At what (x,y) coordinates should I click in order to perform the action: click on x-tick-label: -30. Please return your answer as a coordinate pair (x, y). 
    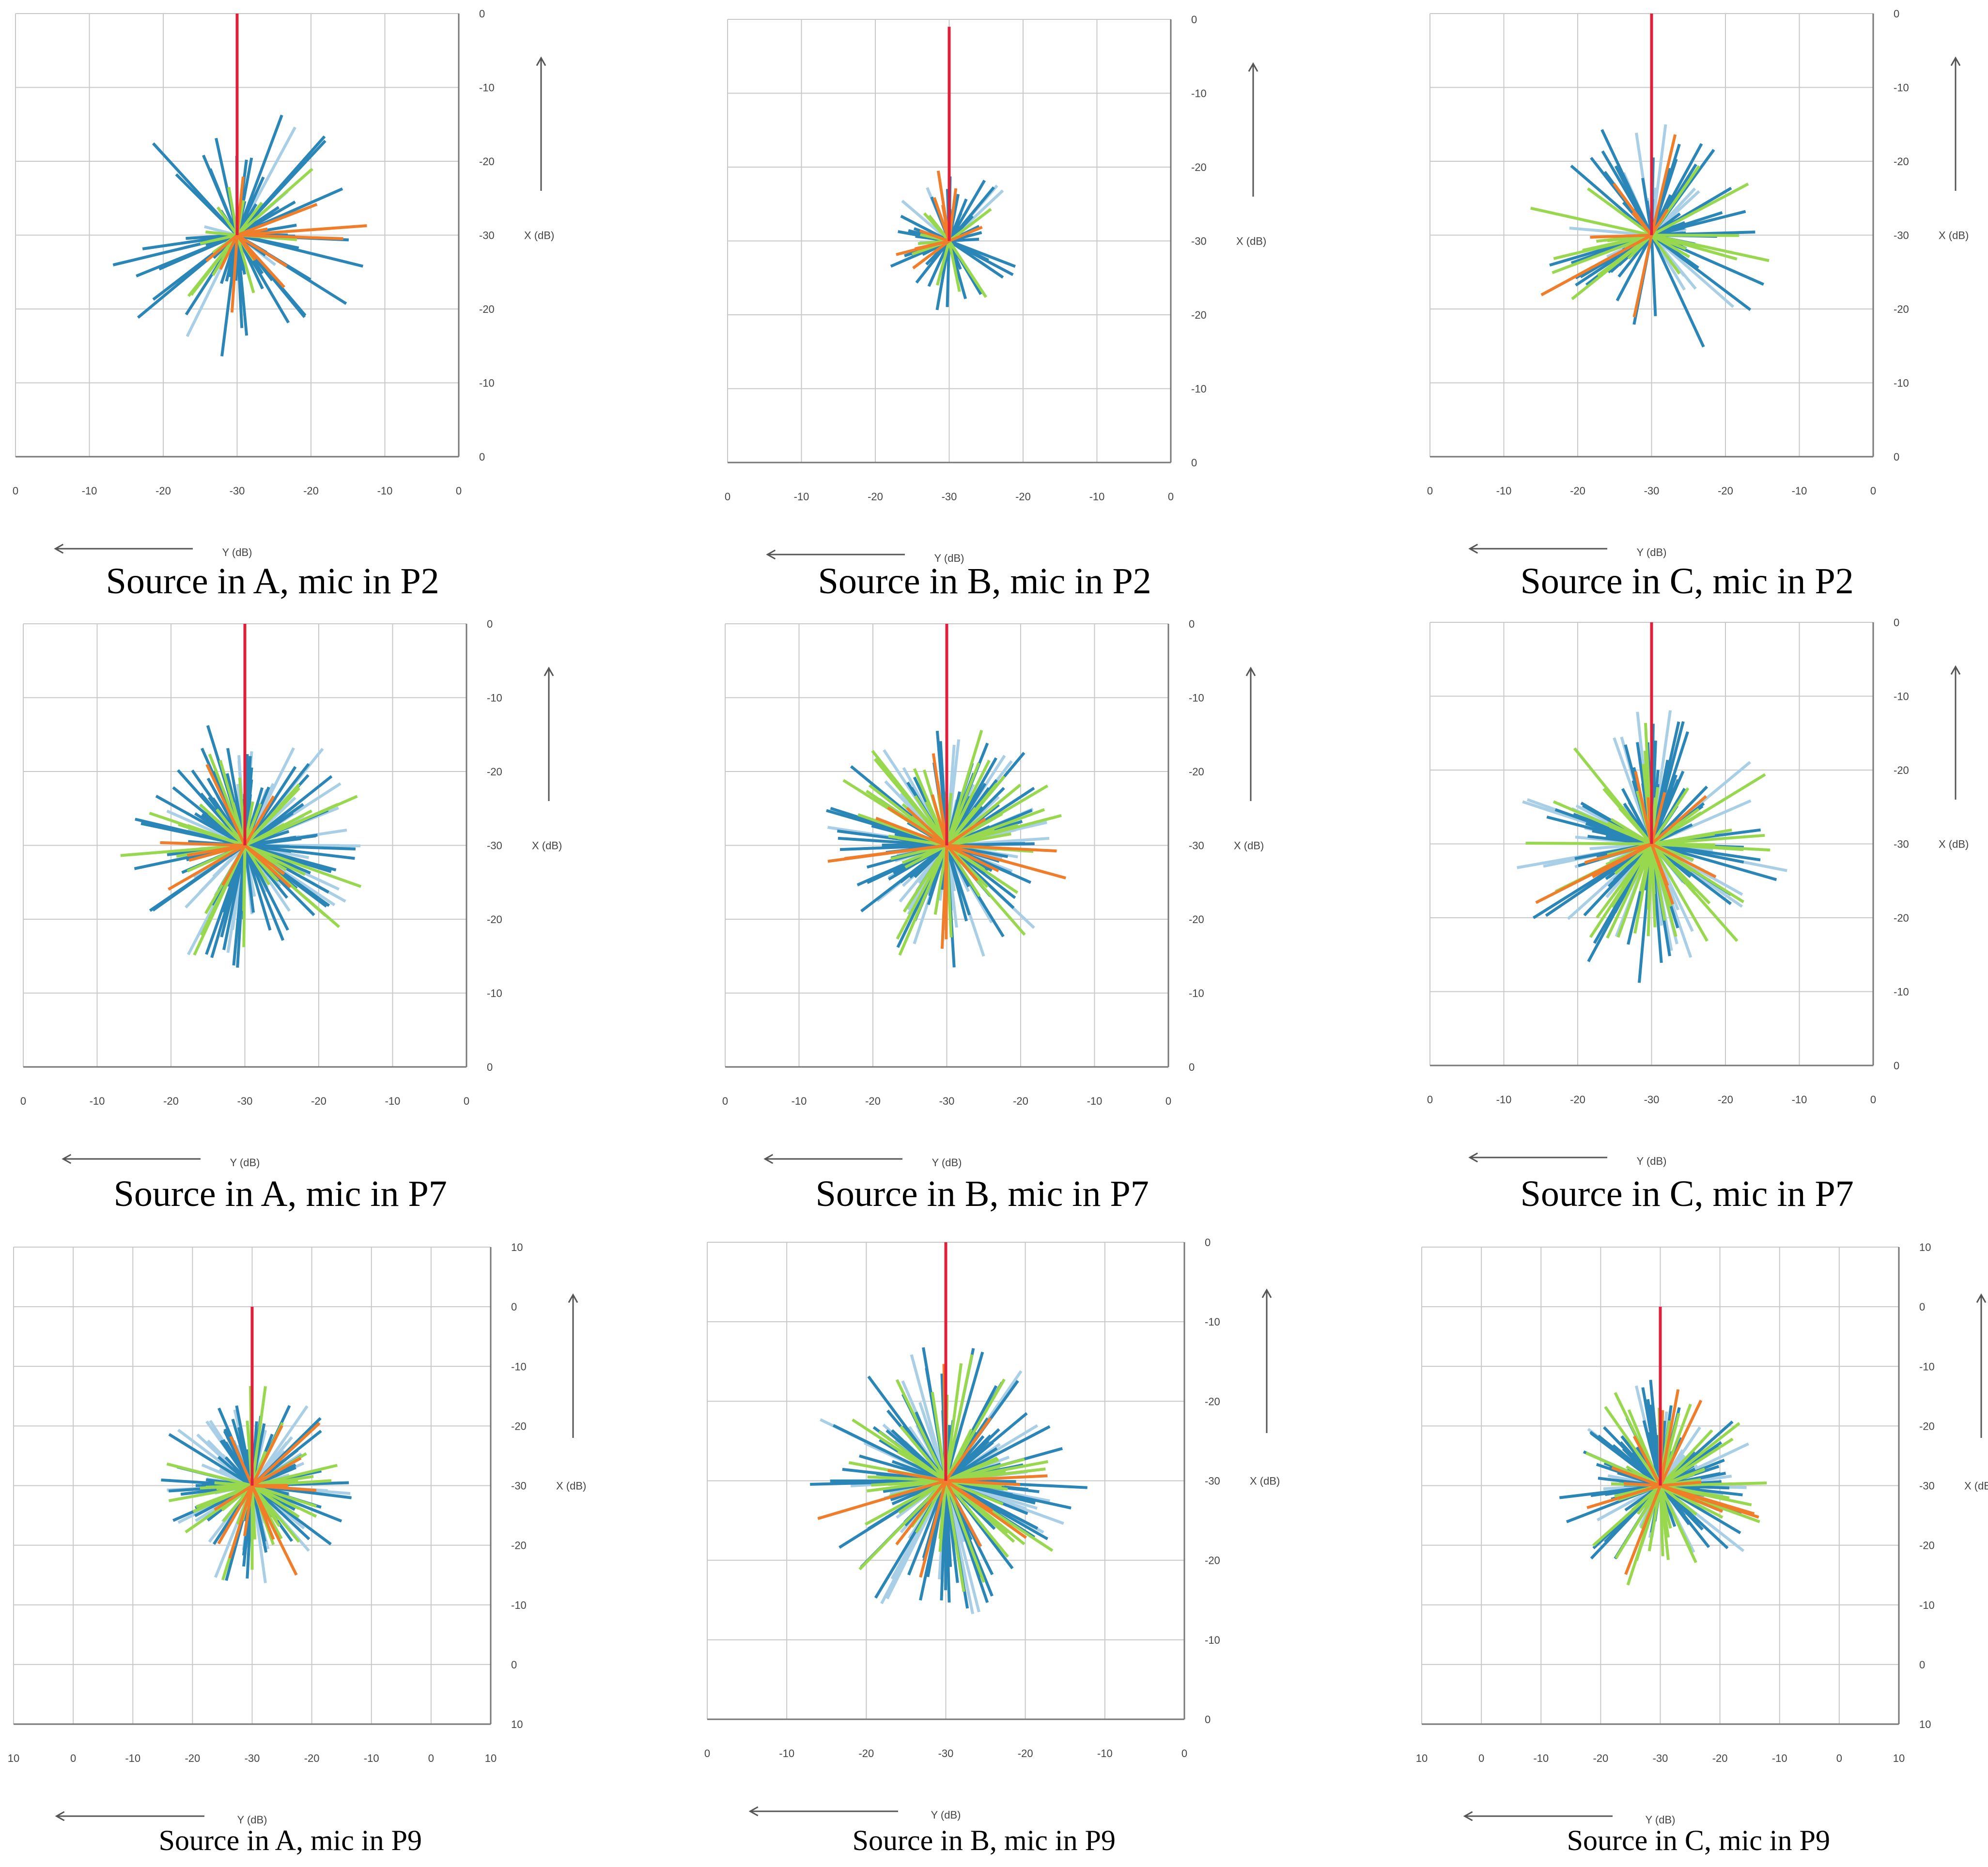
    Looking at the image, I should click on (237, 491).